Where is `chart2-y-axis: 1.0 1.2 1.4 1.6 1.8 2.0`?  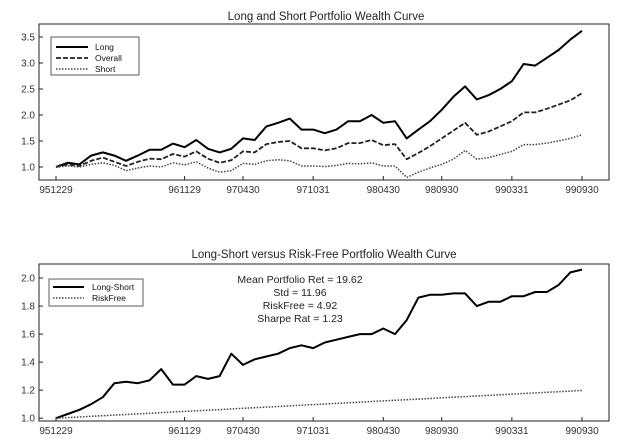 chart2-y-axis: 1.0 1.2 1.4 1.6 1.8 2.0 is located at coordinates (32, 349).